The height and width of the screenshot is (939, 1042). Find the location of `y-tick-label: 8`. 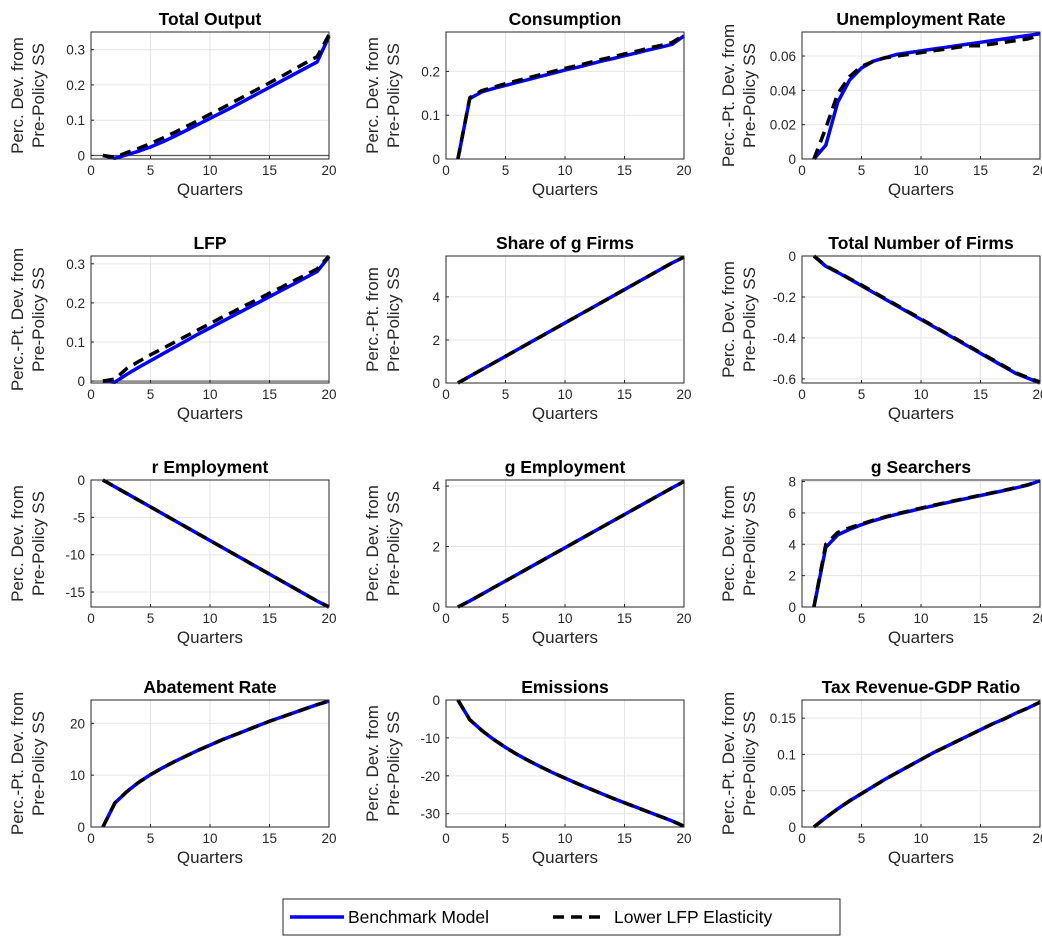

y-tick-label: 8 is located at coordinates (792, 482).